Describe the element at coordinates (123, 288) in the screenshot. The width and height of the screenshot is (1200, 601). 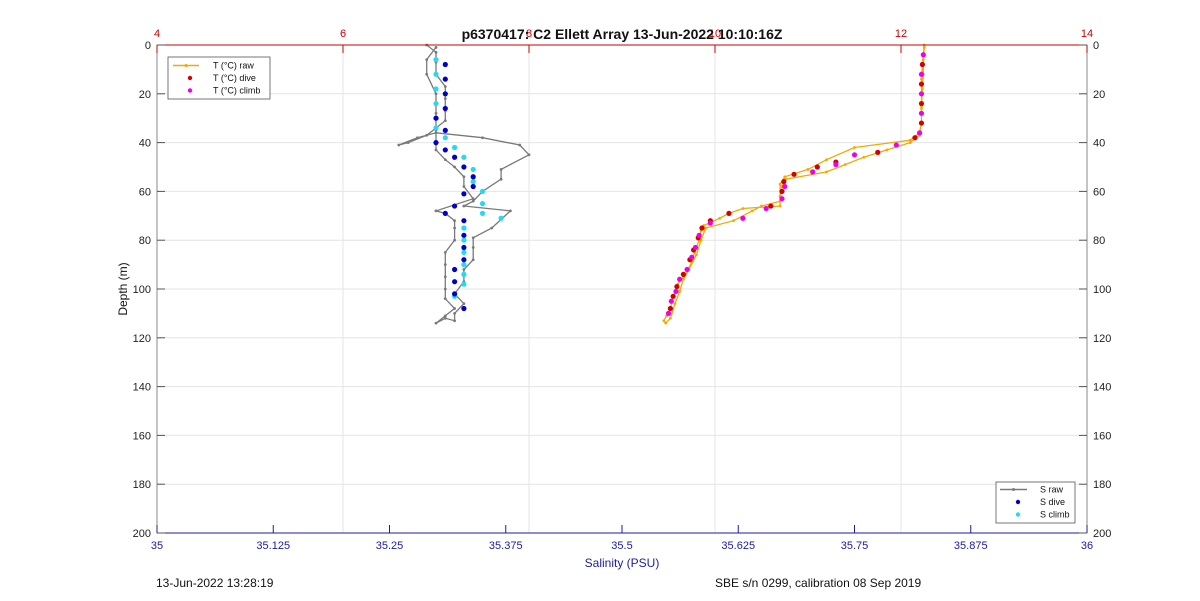
I see `y-axis-label: Depth (m)` at that location.